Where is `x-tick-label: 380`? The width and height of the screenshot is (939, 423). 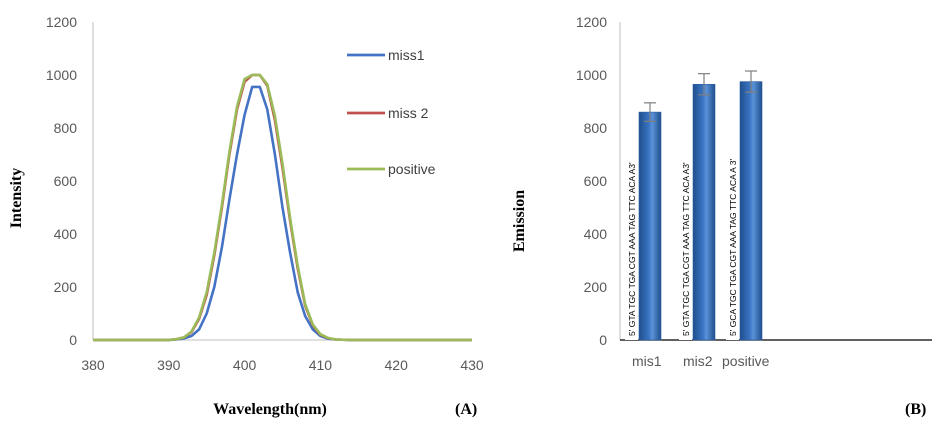
x-tick-label: 380 is located at coordinates (93, 365).